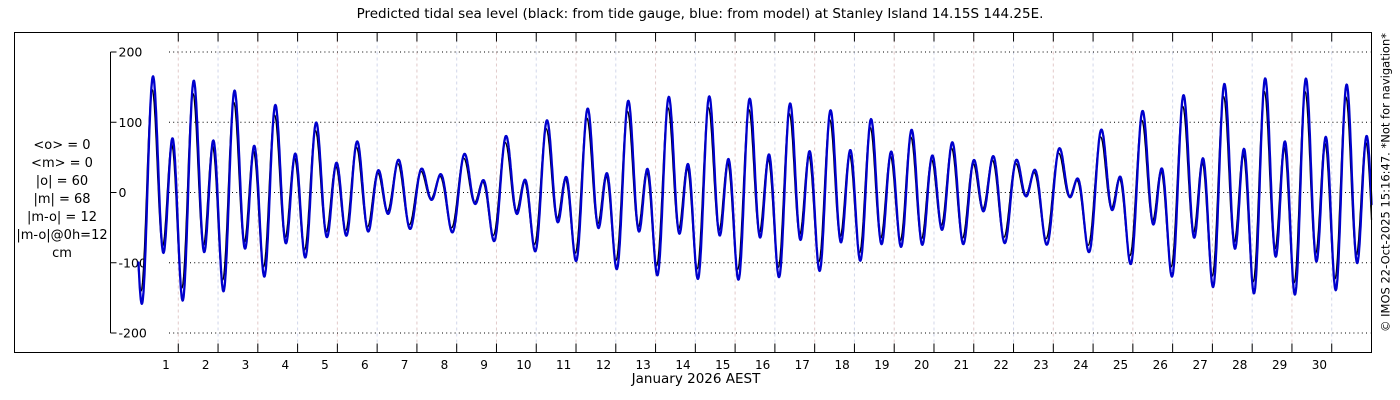 Image resolution: width=1400 pixels, height=400 pixels. I want to click on x-tick-label: 13, so click(643, 365).